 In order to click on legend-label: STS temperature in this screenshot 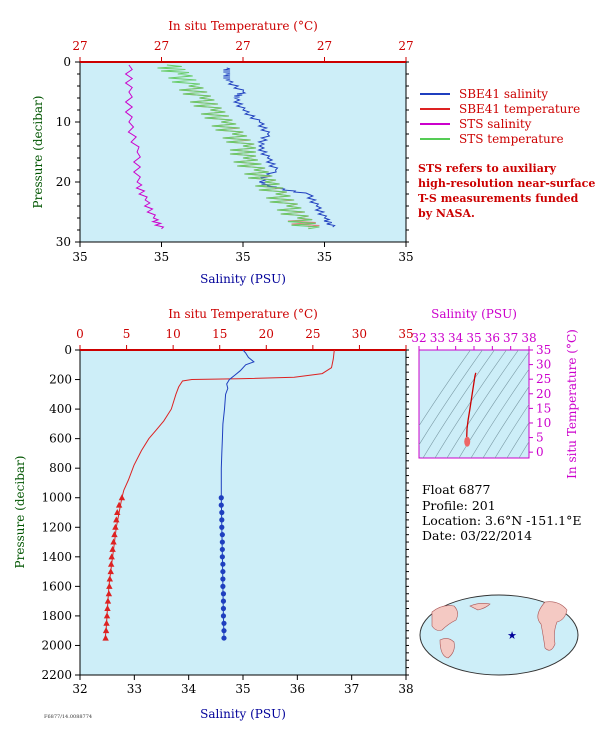, I will do `click(511, 139)`.